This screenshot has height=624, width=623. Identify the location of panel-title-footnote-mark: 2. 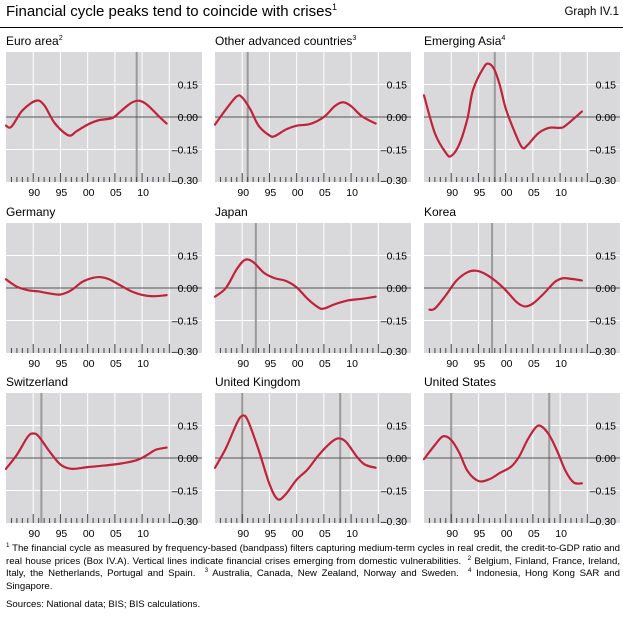
(60, 37).